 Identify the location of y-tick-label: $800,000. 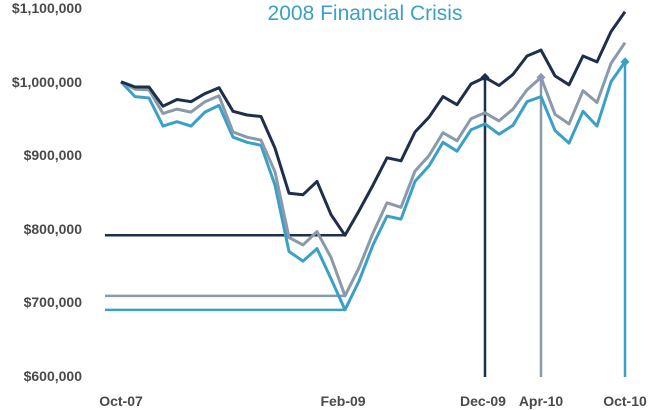
(52, 229).